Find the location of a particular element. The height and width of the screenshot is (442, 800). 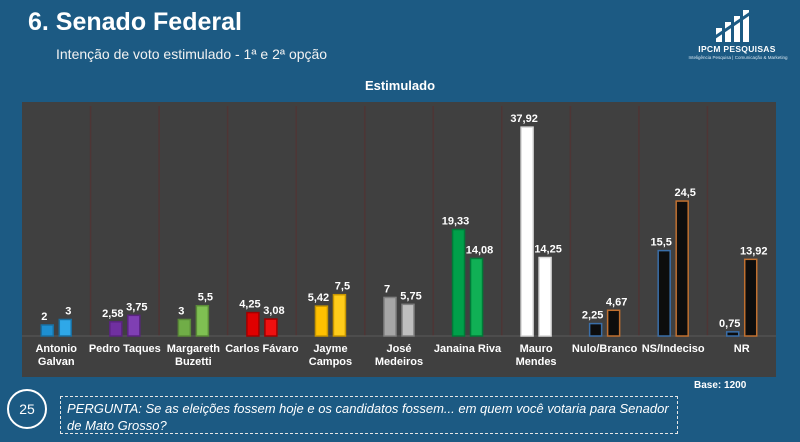

data-label: 0,75 is located at coordinates (729, 324).